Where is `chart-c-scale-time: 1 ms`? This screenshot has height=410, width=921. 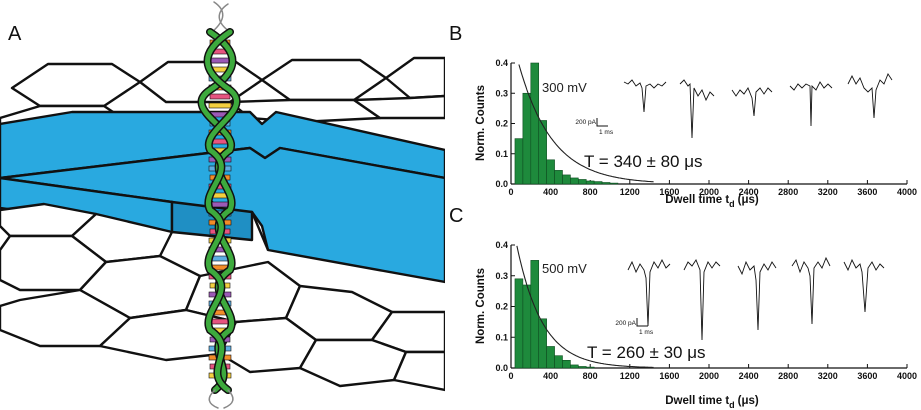
chart-c-scale-time: 1 ms is located at coordinates (646, 332).